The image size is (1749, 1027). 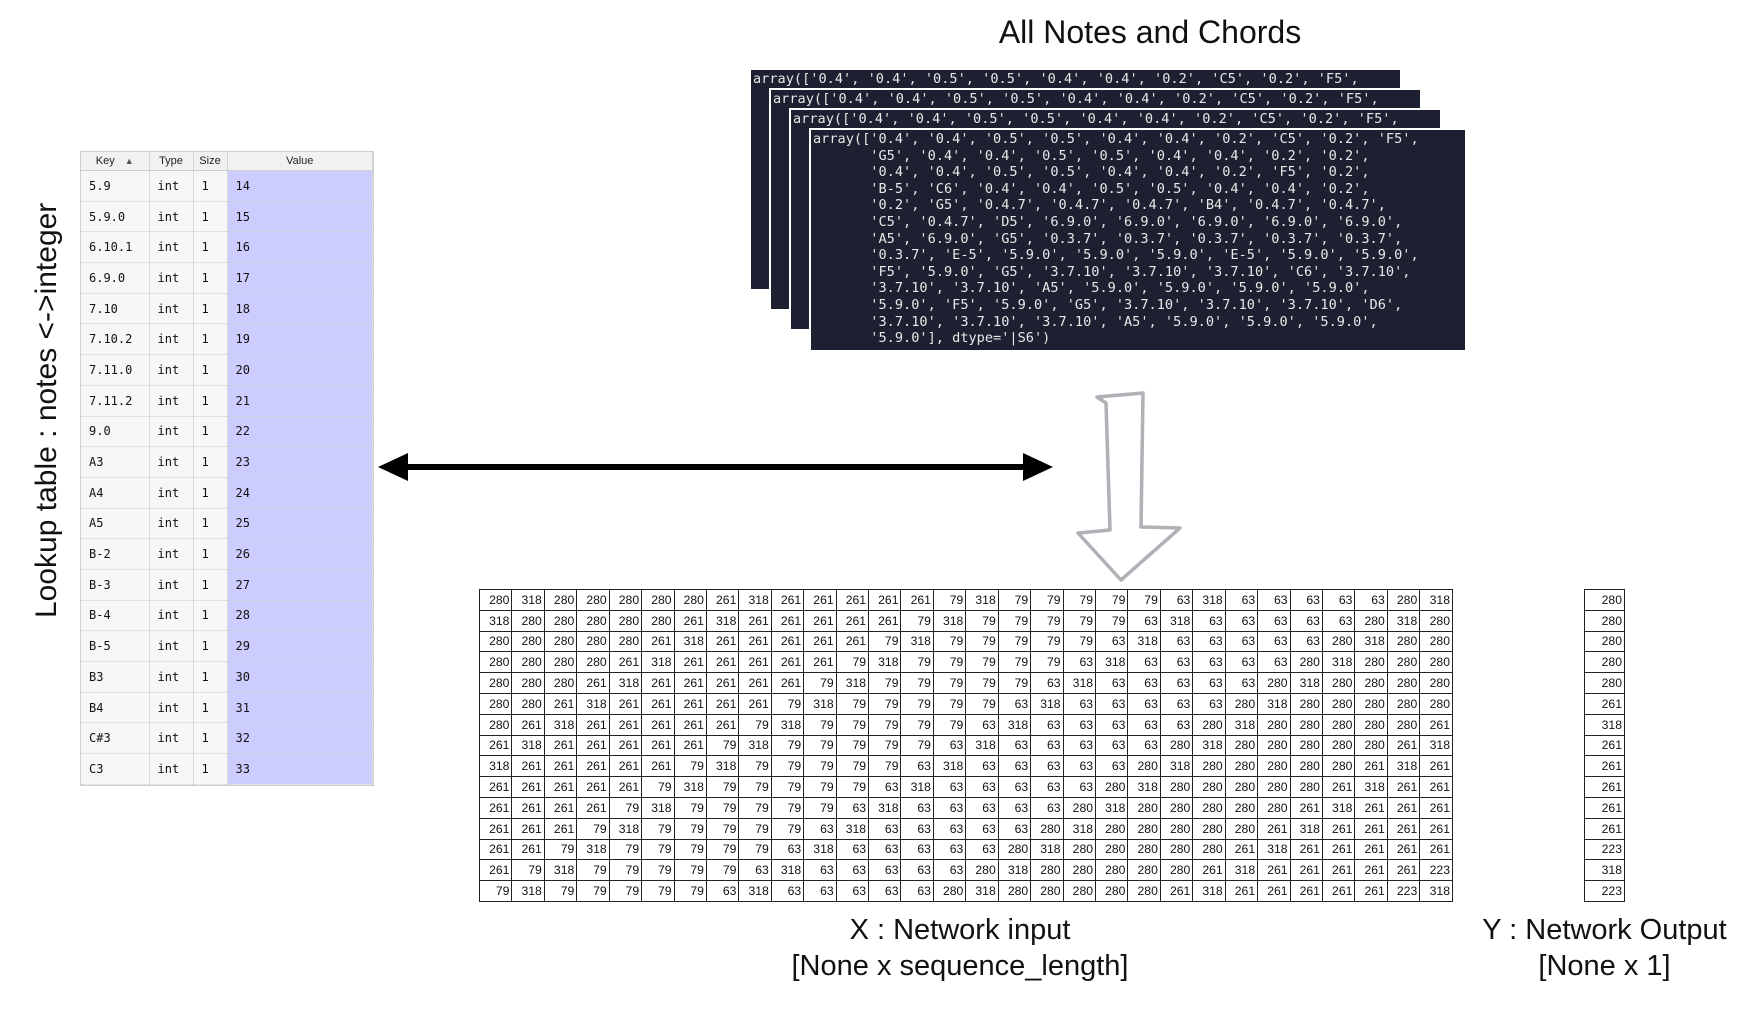 What do you see at coordinates (115, 769) in the screenshot?
I see `key-cell: C3` at bounding box center [115, 769].